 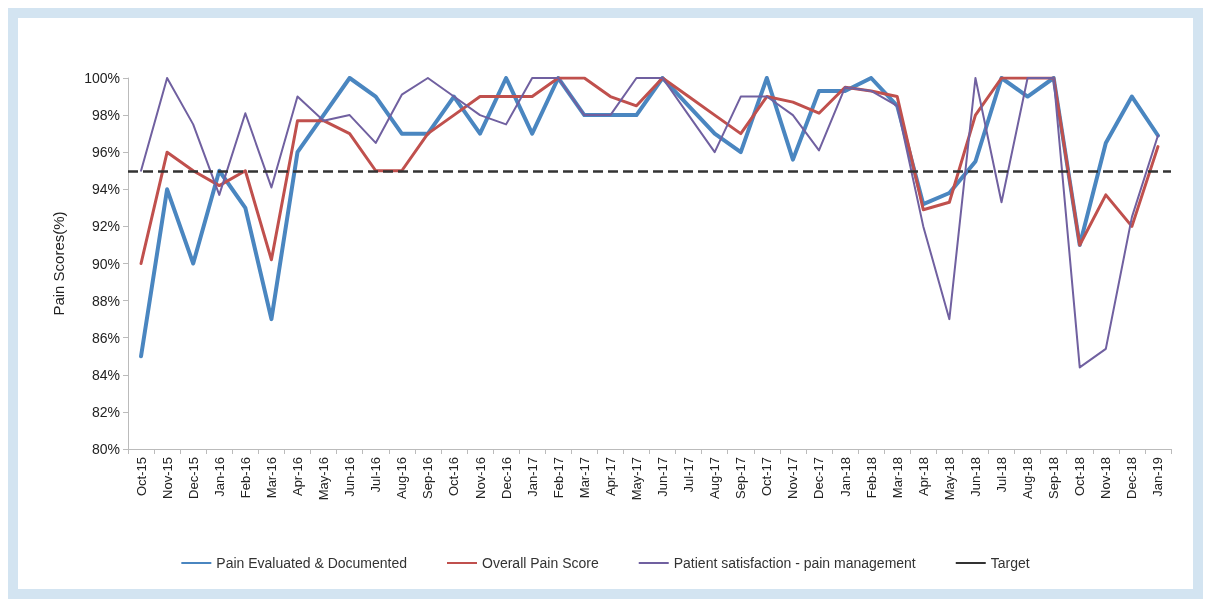 I want to click on y-tick-label: 96%, so click(x=105, y=152).